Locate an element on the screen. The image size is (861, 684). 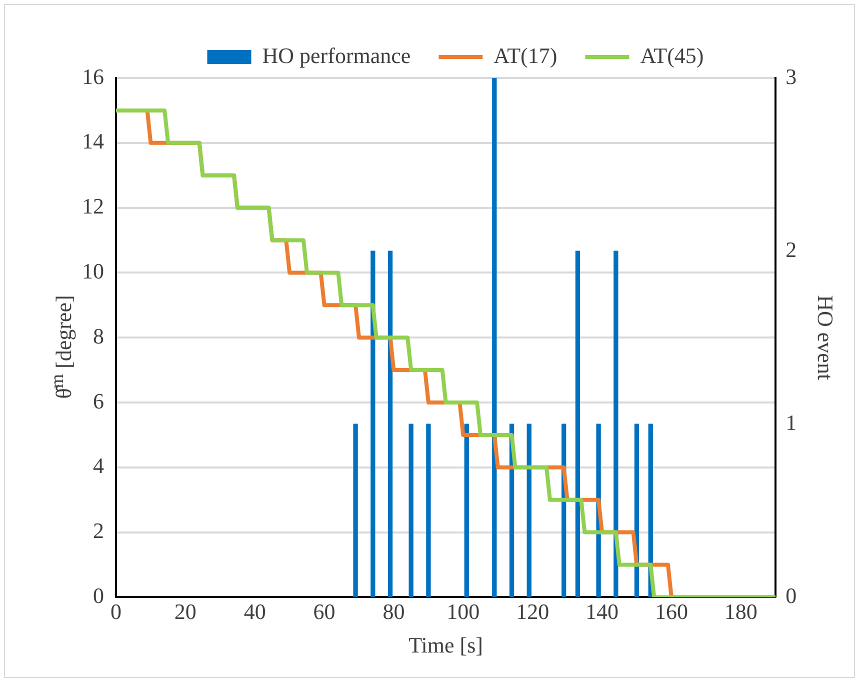
y-tick-label: 8 is located at coordinates (98, 335).